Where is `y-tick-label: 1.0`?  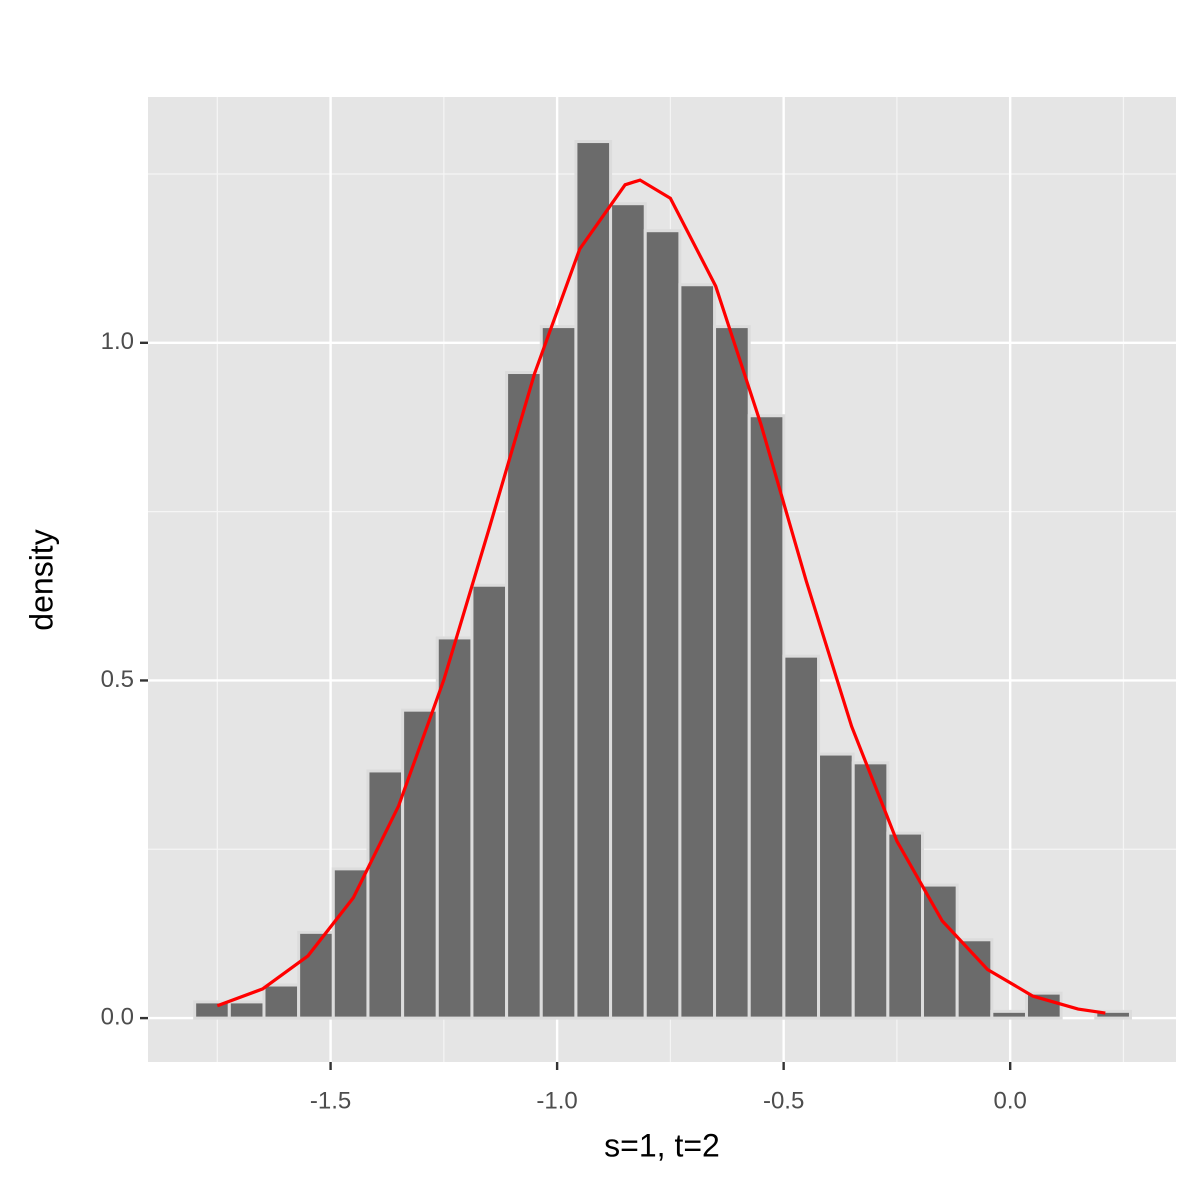 y-tick-label: 1.0 is located at coordinates (117, 341).